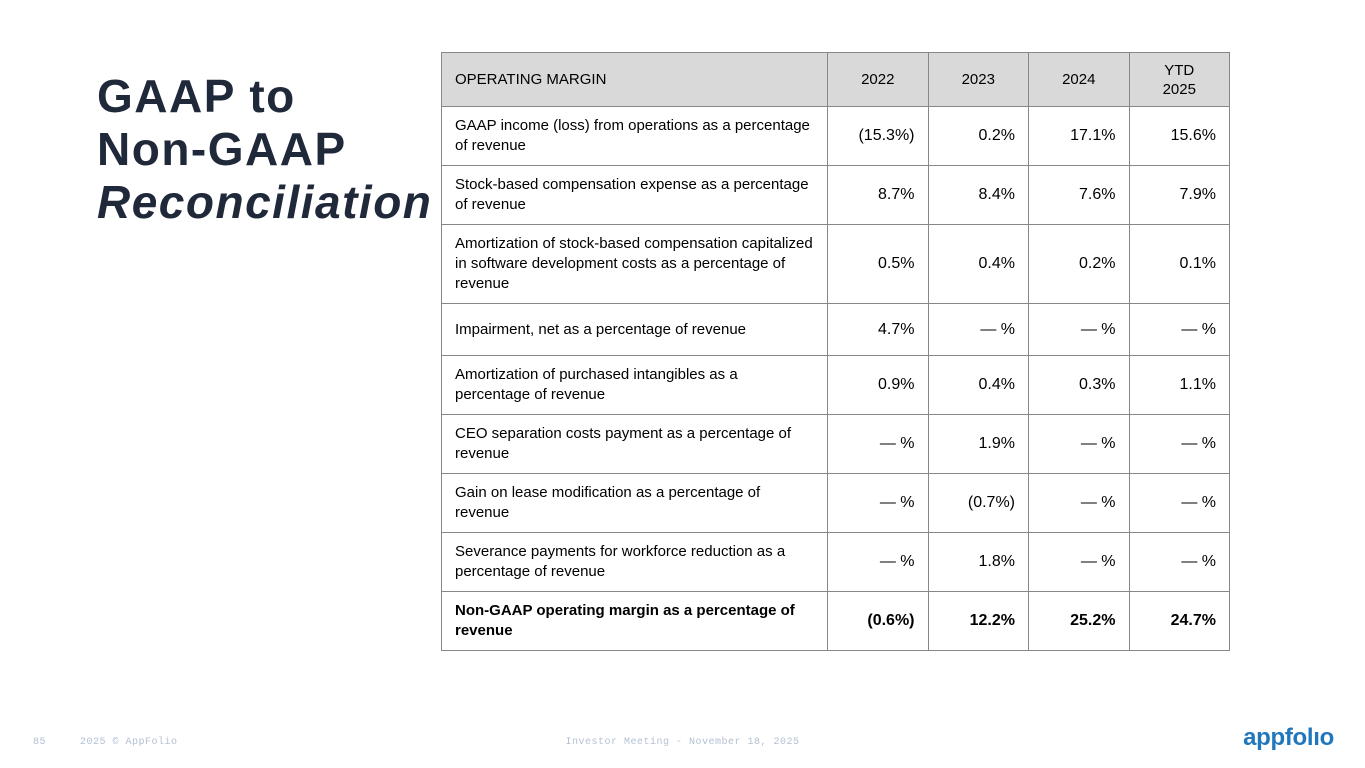  Describe the element at coordinates (1079, 195) in the screenshot. I see `row-value: 7.6%` at that location.